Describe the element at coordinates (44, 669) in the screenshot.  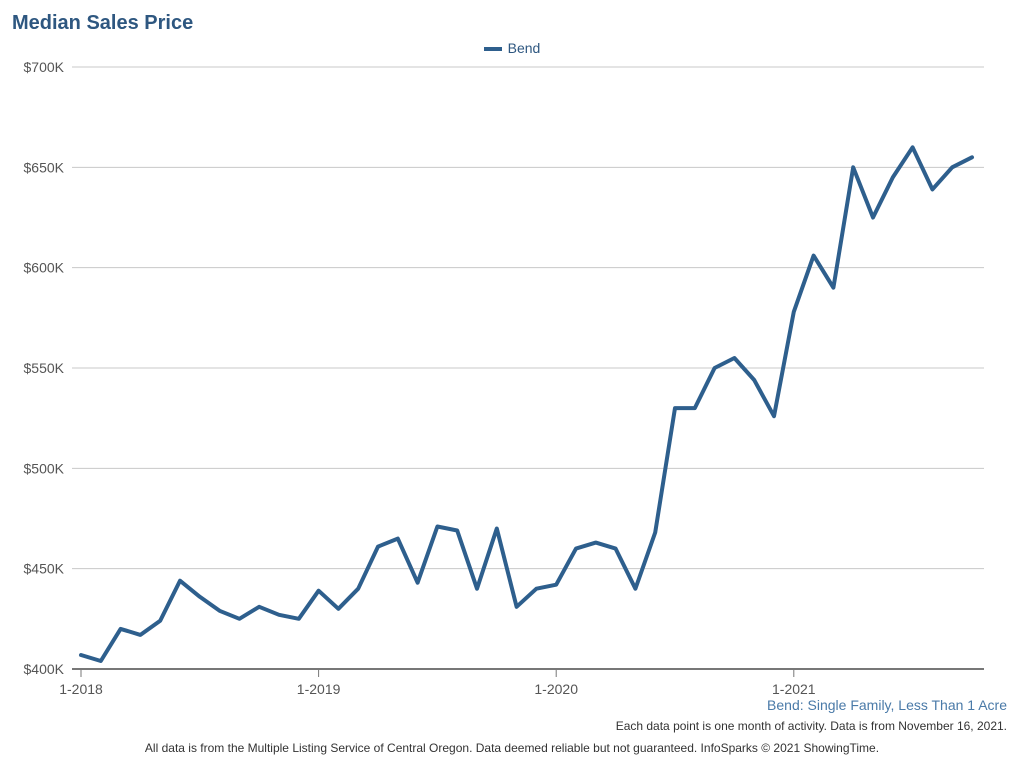
I see `y-tick-label: $400K` at that location.